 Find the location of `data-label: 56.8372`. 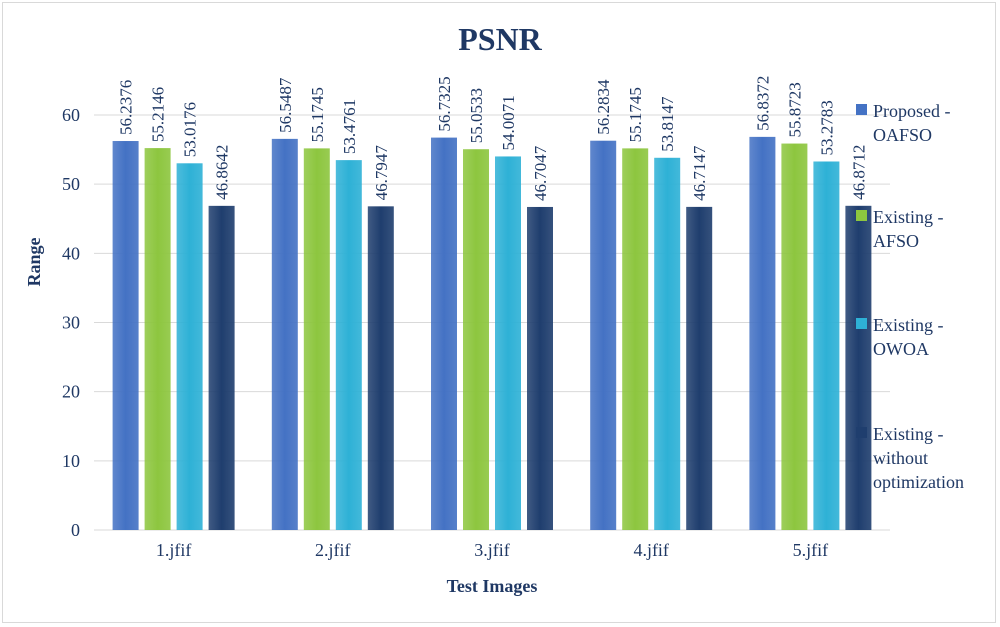

data-label: 56.8372 is located at coordinates (762, 103).